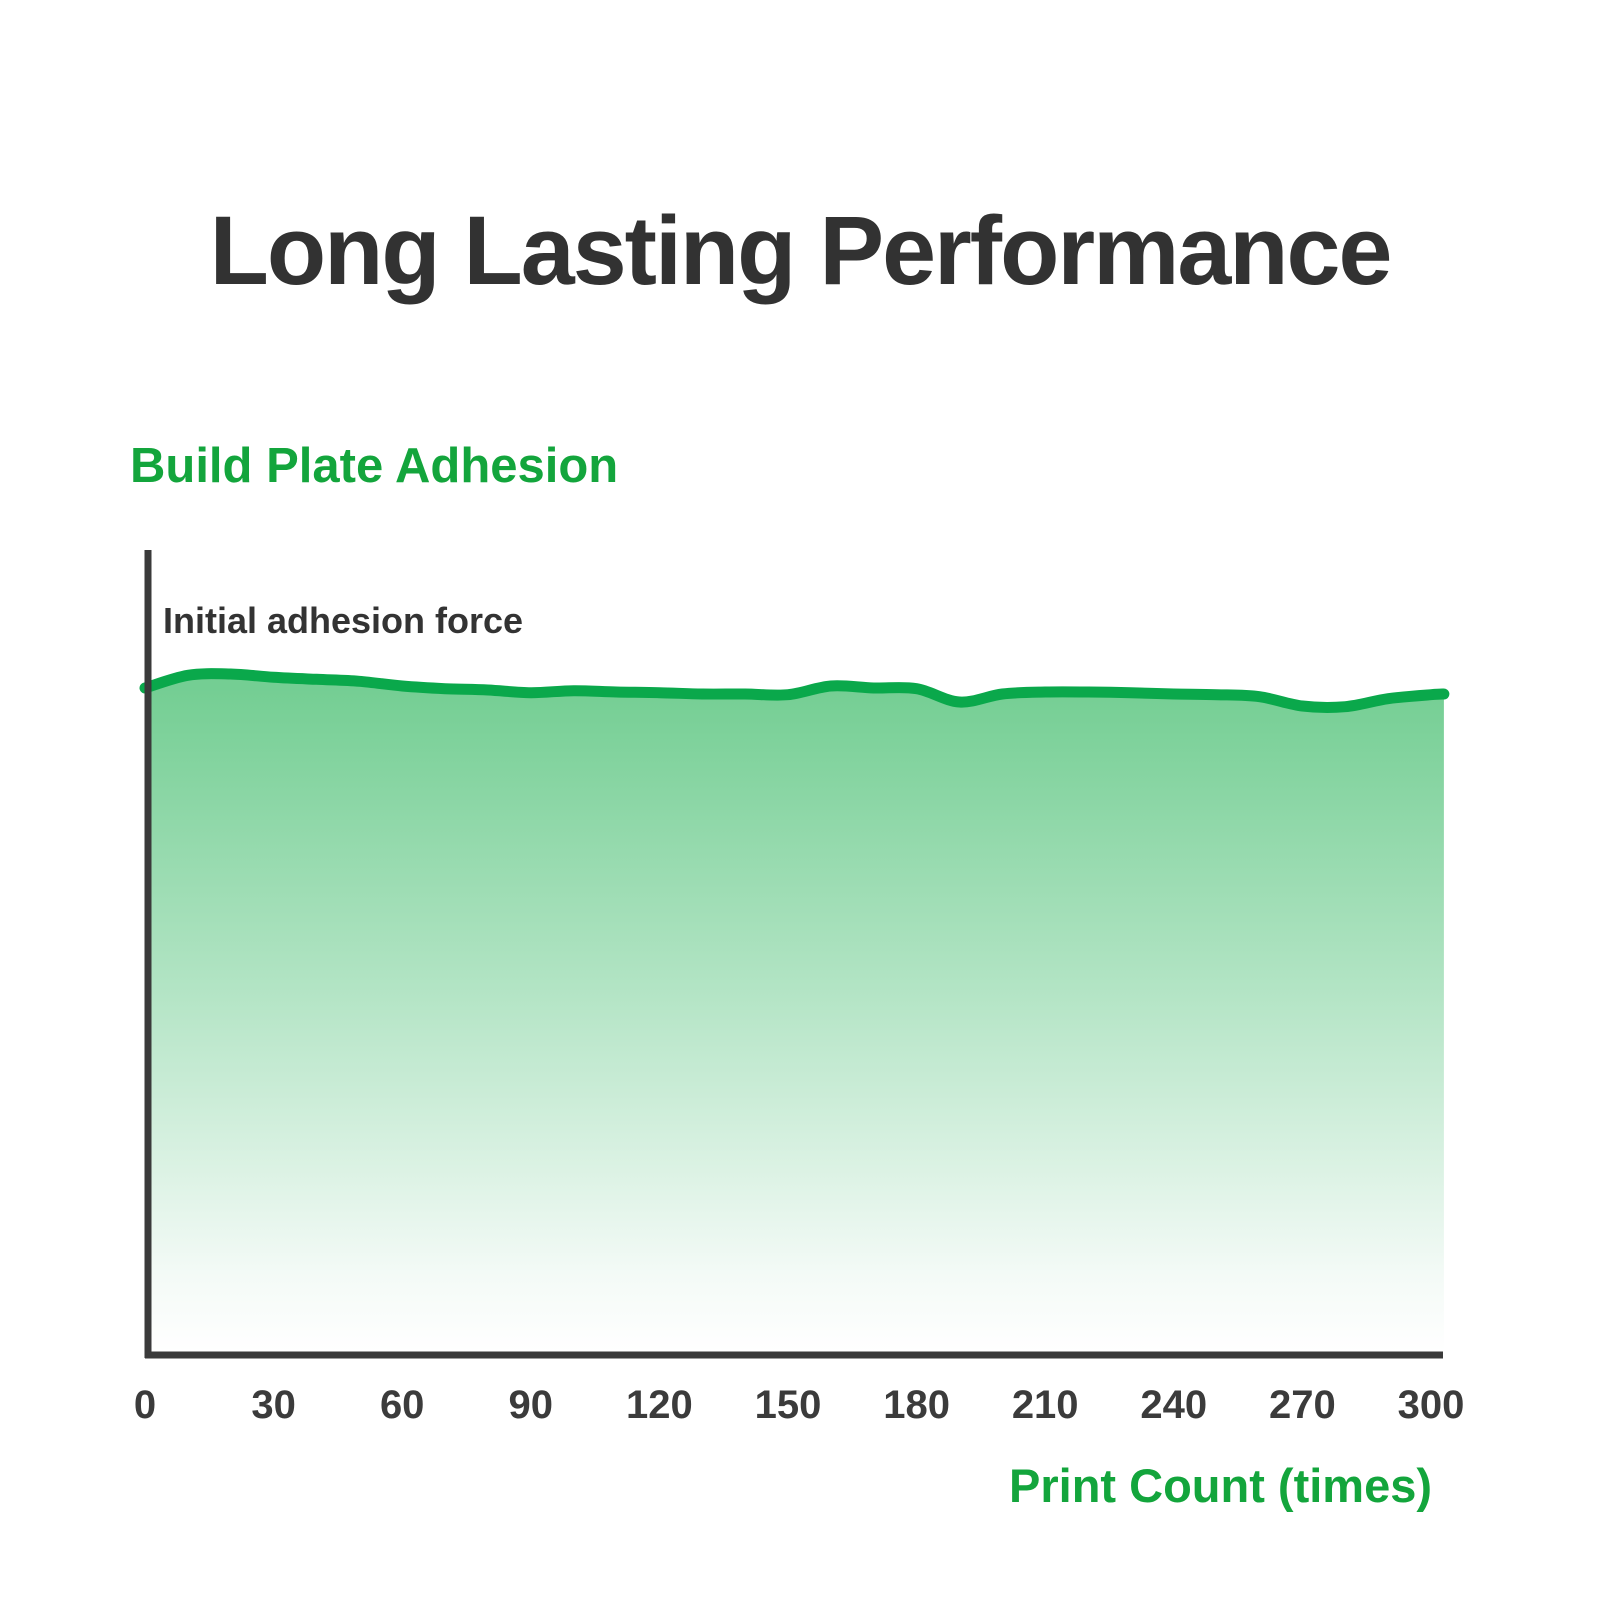 This screenshot has height=1600, width=1600. Describe the element at coordinates (374, 466) in the screenshot. I see `chart-title: Build Plate Adhesion` at that location.